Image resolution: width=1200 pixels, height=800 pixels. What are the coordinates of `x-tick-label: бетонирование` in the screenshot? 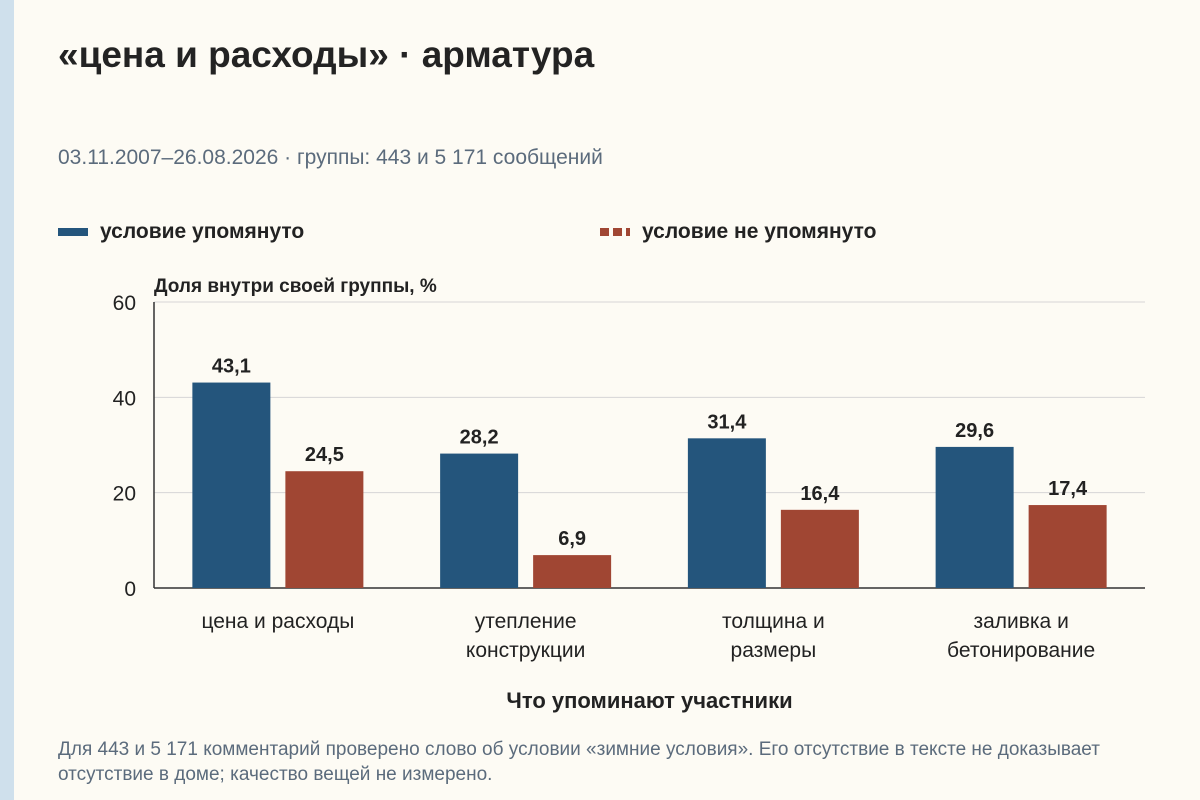 It's located at (1021, 650).